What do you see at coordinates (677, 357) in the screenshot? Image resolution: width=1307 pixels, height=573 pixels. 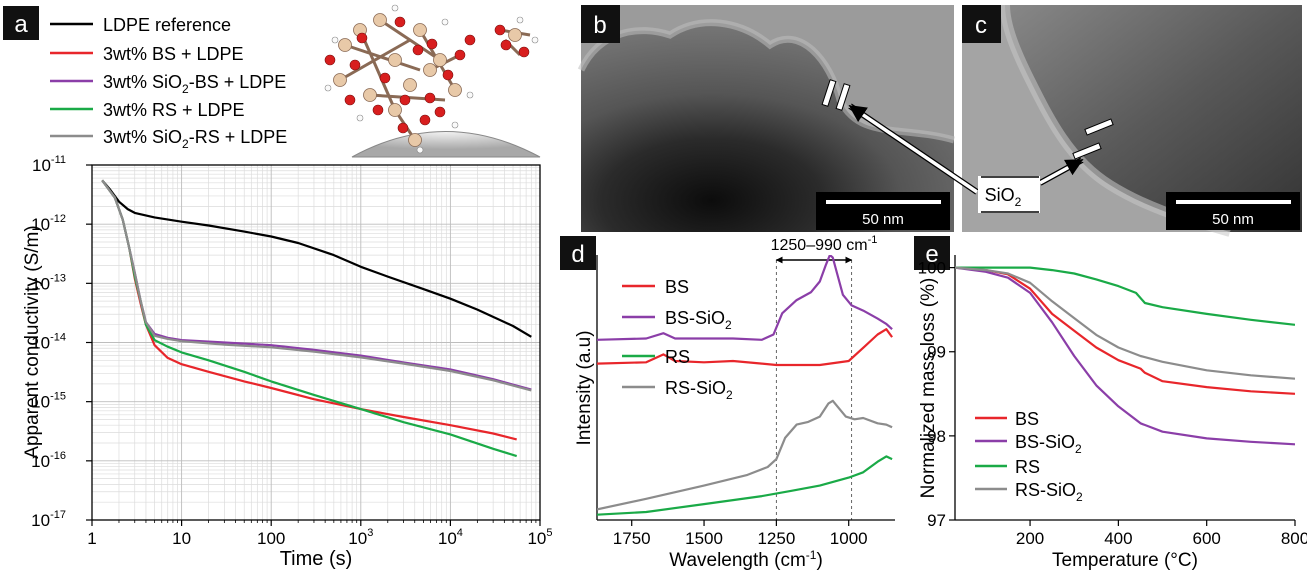 I see `legend-label-d-2: RS` at bounding box center [677, 357].